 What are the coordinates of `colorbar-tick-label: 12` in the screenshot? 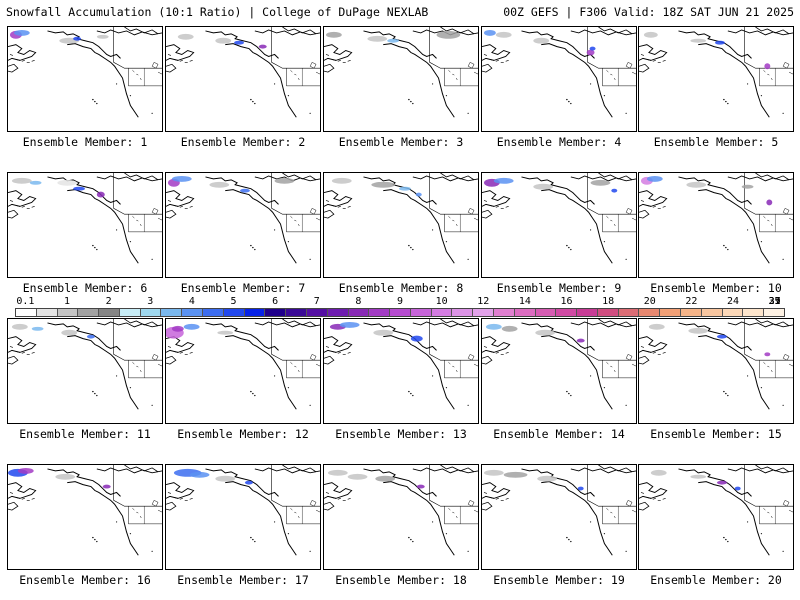 It's located at (483, 301).